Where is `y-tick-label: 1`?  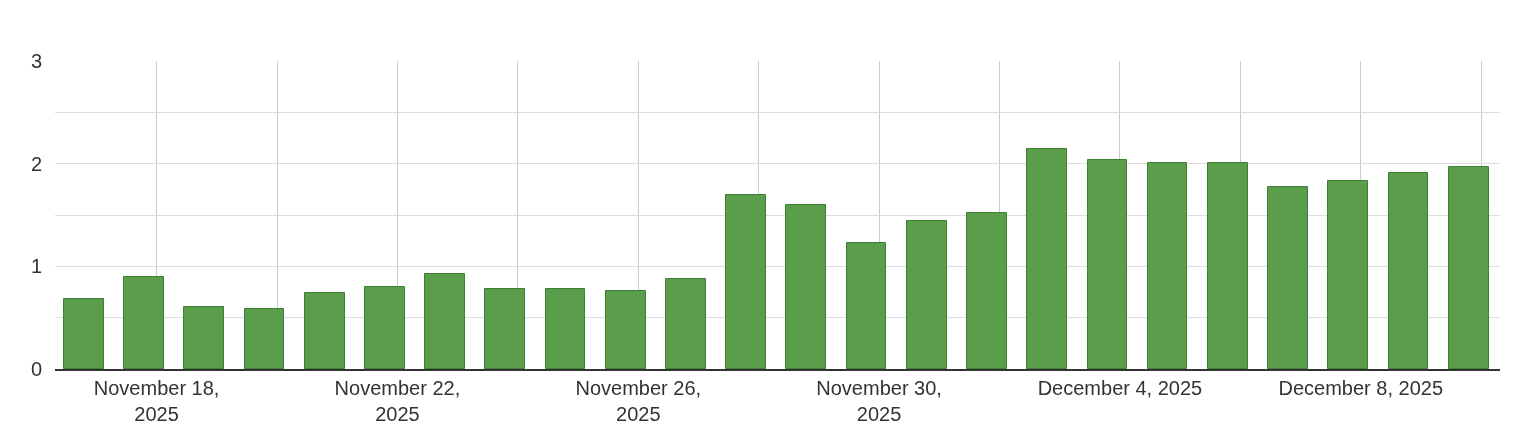
y-tick-label: 1 is located at coordinates (36, 266).